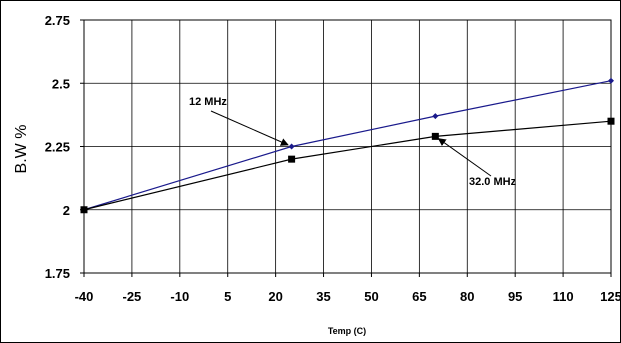 The image size is (621, 343). I want to click on x-tick-label: 5, so click(227, 296).